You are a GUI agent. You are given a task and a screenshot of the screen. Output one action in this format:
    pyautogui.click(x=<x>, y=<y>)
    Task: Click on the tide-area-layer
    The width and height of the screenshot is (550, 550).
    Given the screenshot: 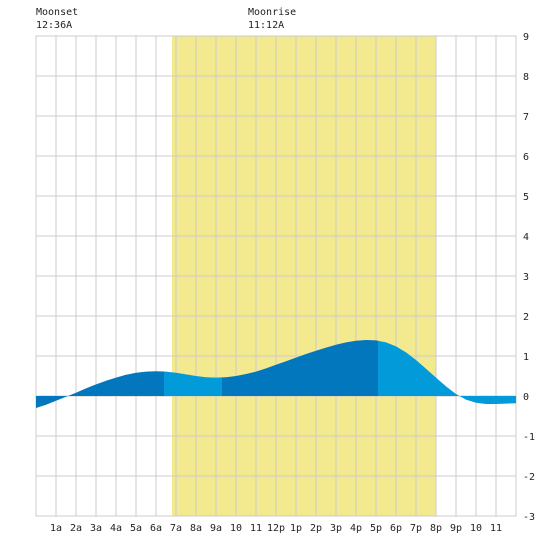 What is the action you would take?
    pyautogui.click(x=276, y=374)
    